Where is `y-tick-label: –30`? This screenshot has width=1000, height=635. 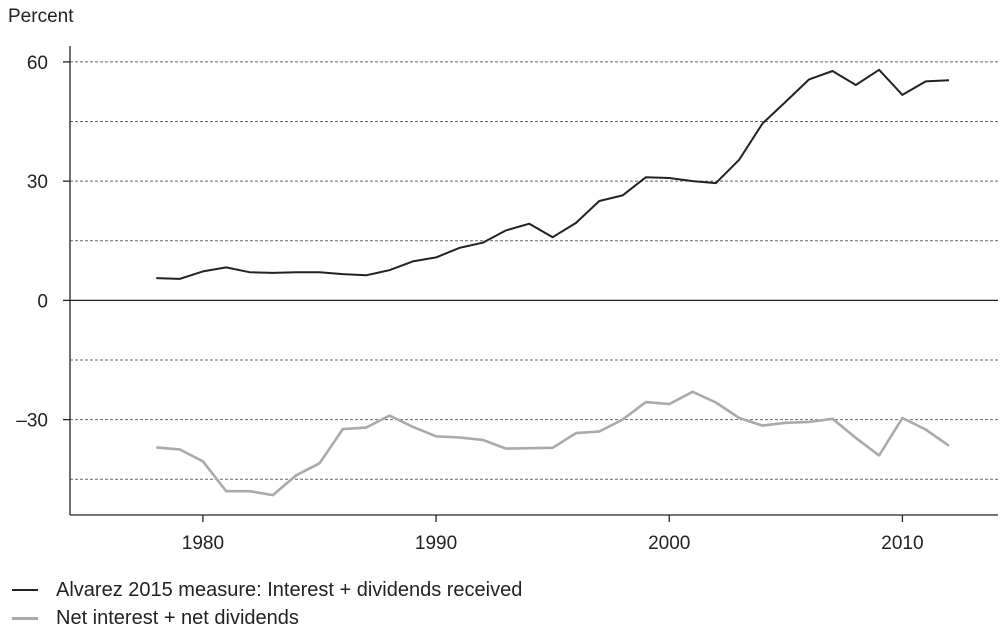
y-tick-label: –30 is located at coordinates (32, 421).